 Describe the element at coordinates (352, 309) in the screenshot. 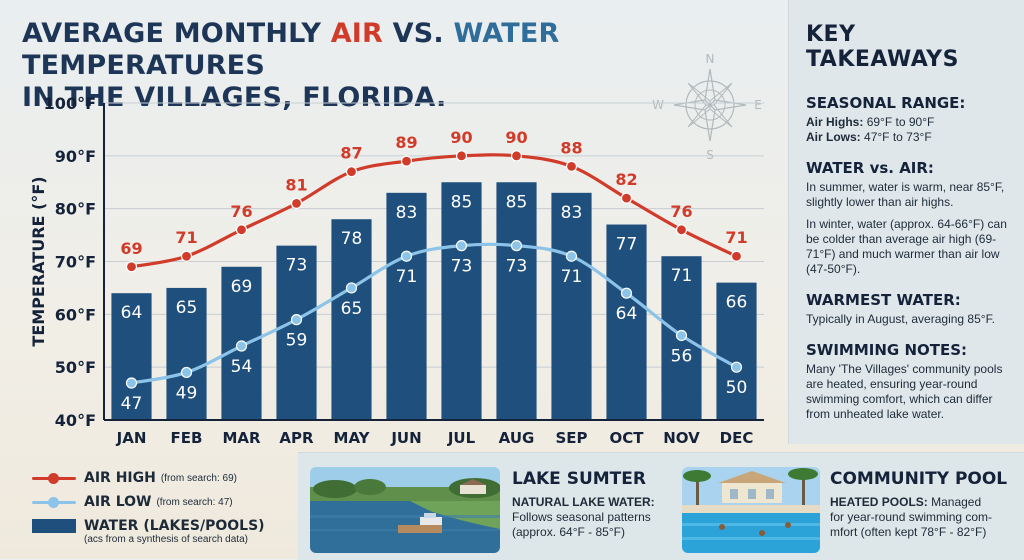

I see `air-low-value-label: 65` at that location.